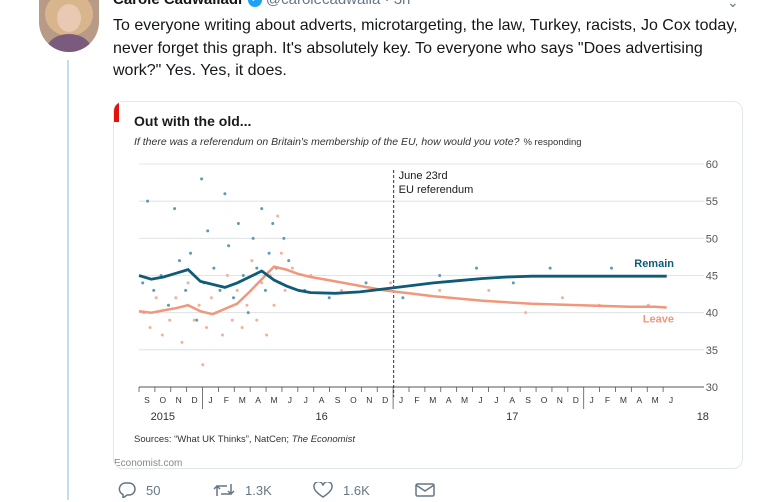  Describe the element at coordinates (712, 165) in the screenshot. I see `y-tick-label: 60` at that location.